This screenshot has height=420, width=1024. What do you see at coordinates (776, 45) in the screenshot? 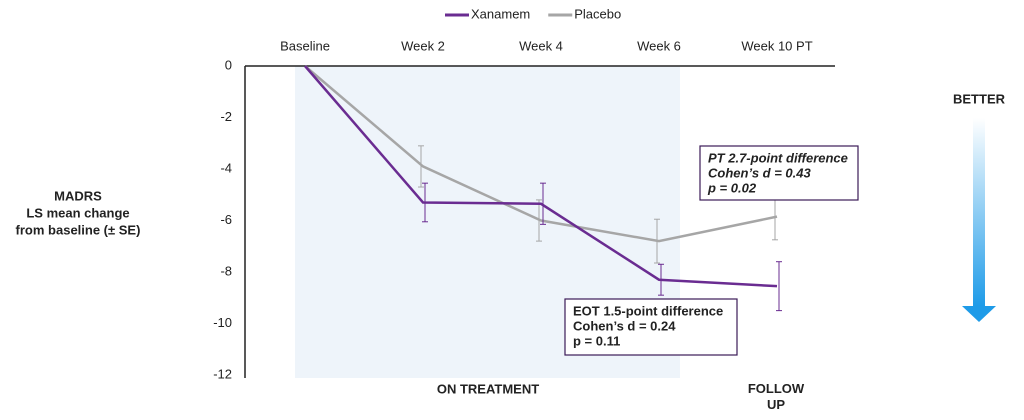
I see `x-tick-label: Week 10 PT` at bounding box center [776, 45].